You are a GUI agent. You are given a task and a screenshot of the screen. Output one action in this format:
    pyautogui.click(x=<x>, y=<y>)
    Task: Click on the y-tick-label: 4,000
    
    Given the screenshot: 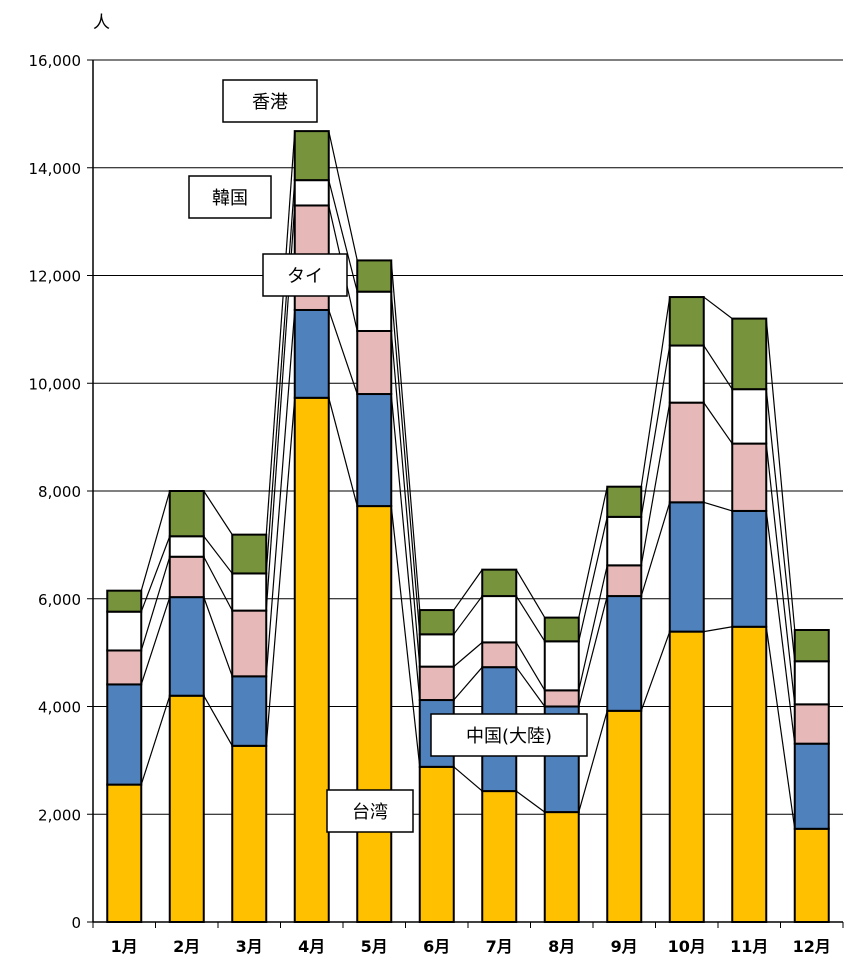 What is the action you would take?
    pyautogui.click(x=59, y=708)
    